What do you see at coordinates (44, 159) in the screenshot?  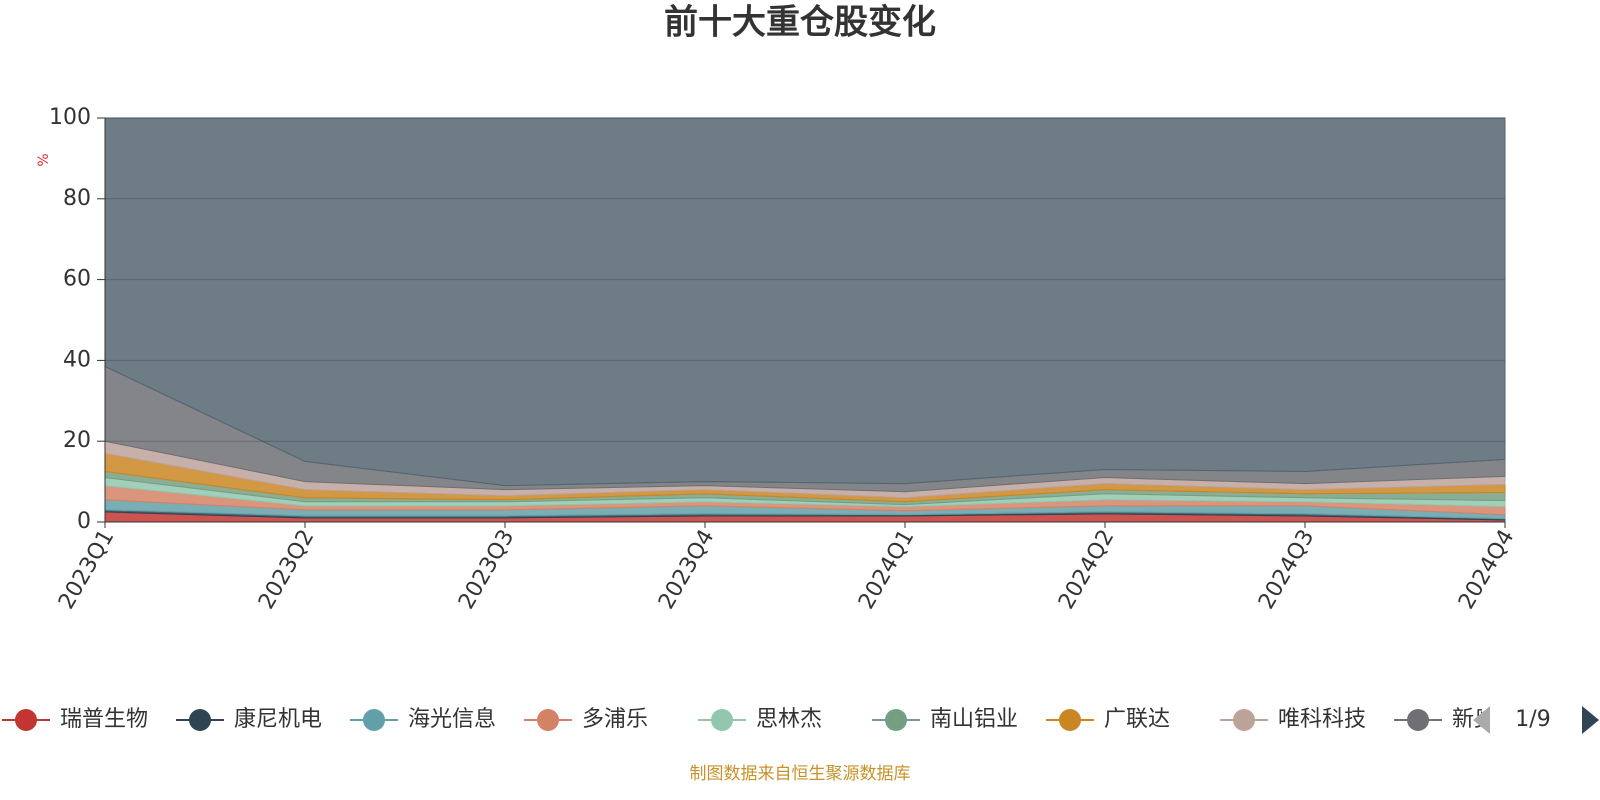 I see `y-axis-label: %` at bounding box center [44, 159].